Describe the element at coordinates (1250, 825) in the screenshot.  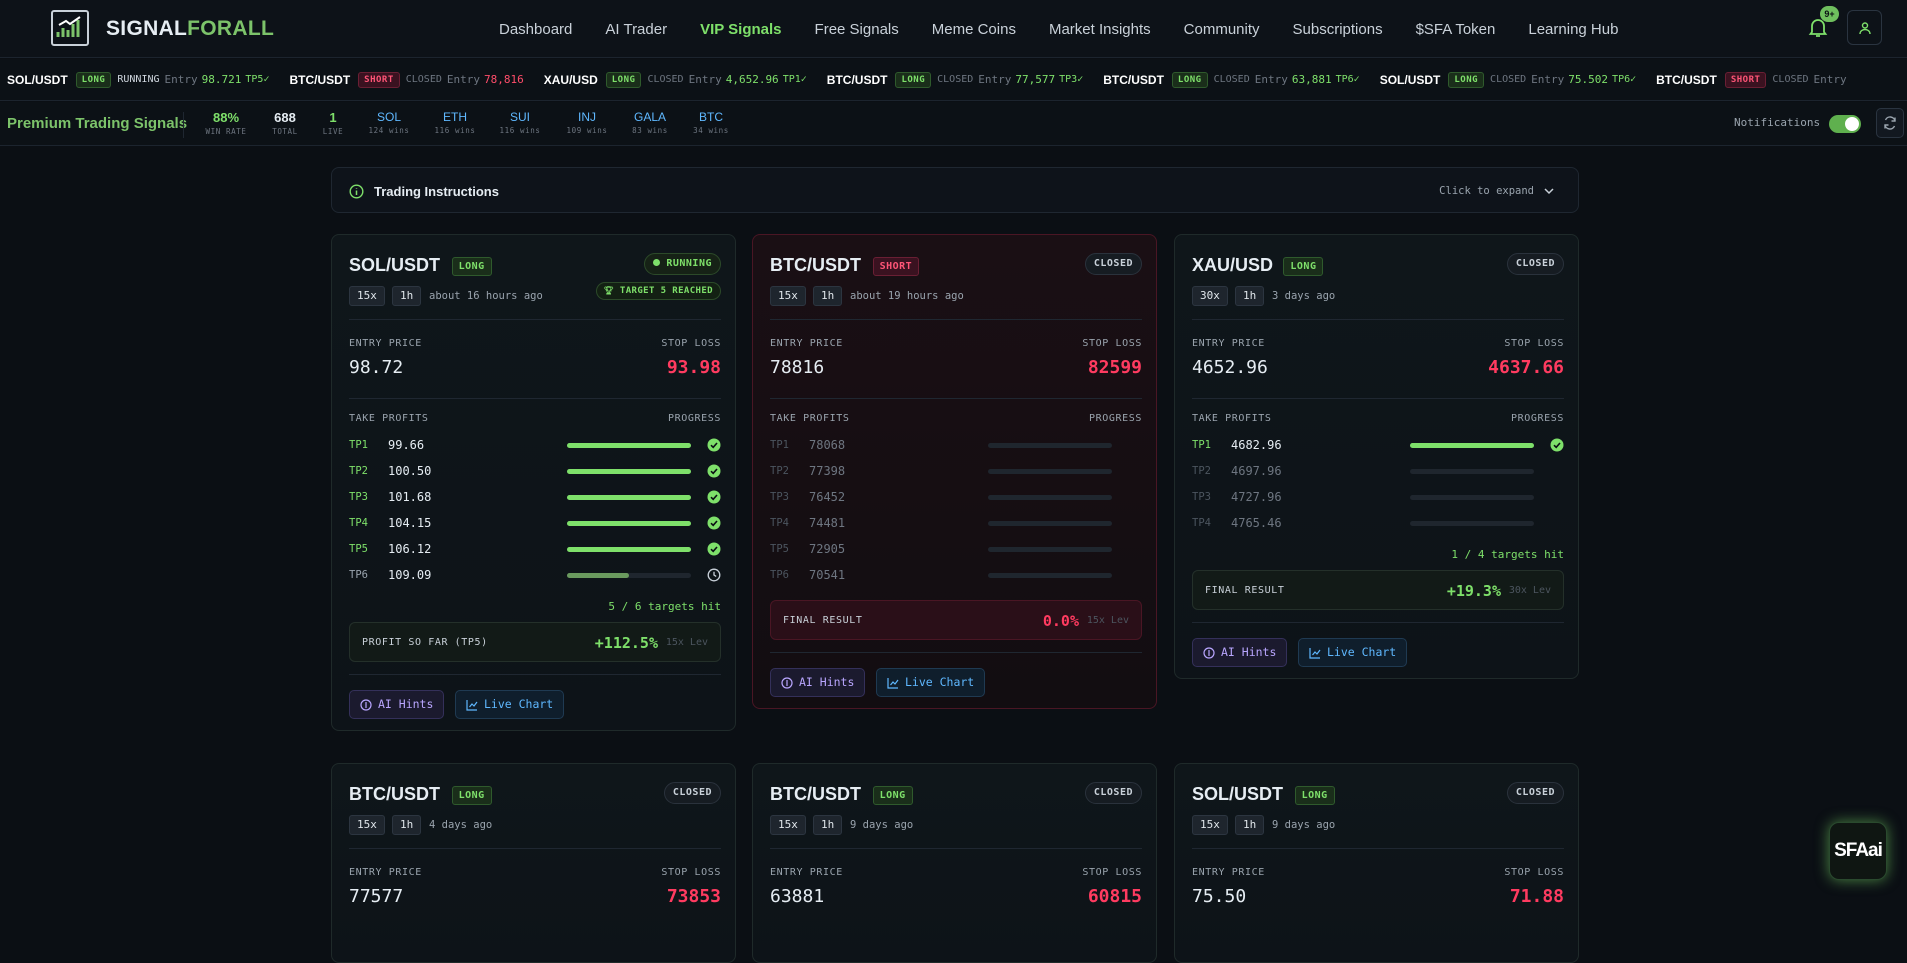
I see `timeframe-chip: 1h` at that location.